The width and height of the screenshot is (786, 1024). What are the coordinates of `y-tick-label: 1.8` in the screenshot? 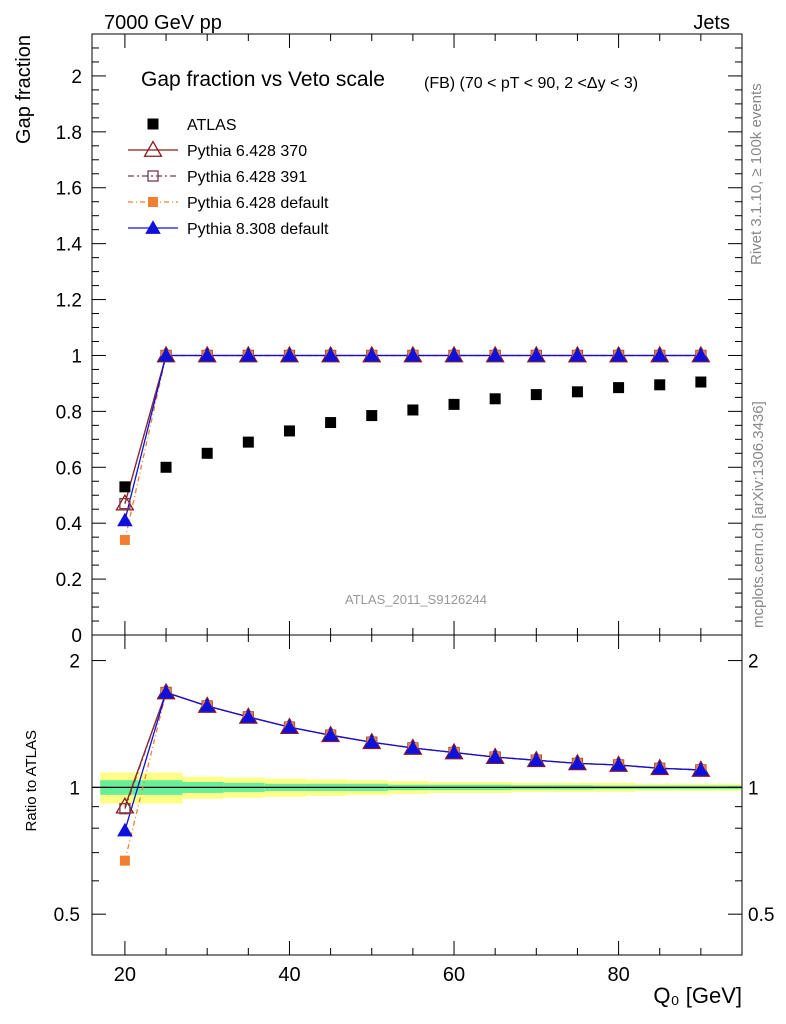 It's located at (69, 133).